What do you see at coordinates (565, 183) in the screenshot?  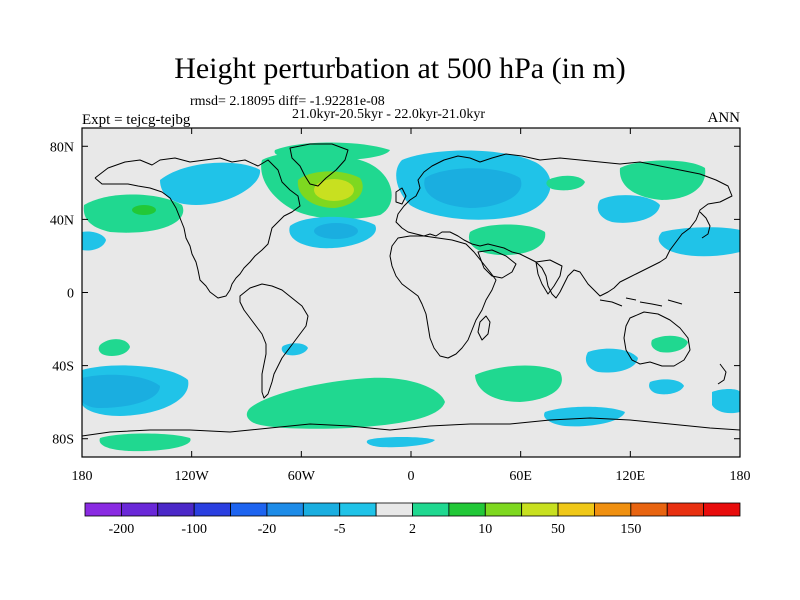 I see `positive-anomaly-siberia` at bounding box center [565, 183].